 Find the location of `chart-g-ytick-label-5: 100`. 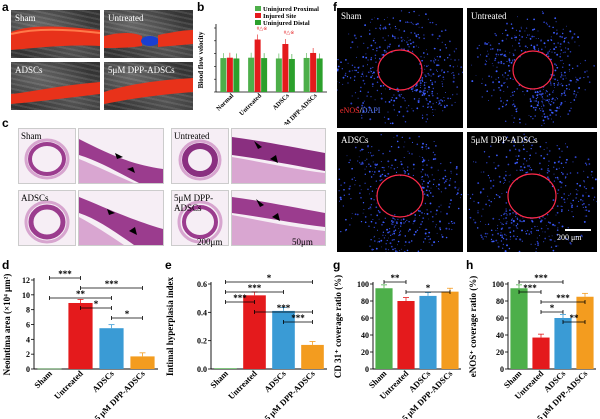

chart-g-ytick-label-5: 100 is located at coordinates (363, 284).